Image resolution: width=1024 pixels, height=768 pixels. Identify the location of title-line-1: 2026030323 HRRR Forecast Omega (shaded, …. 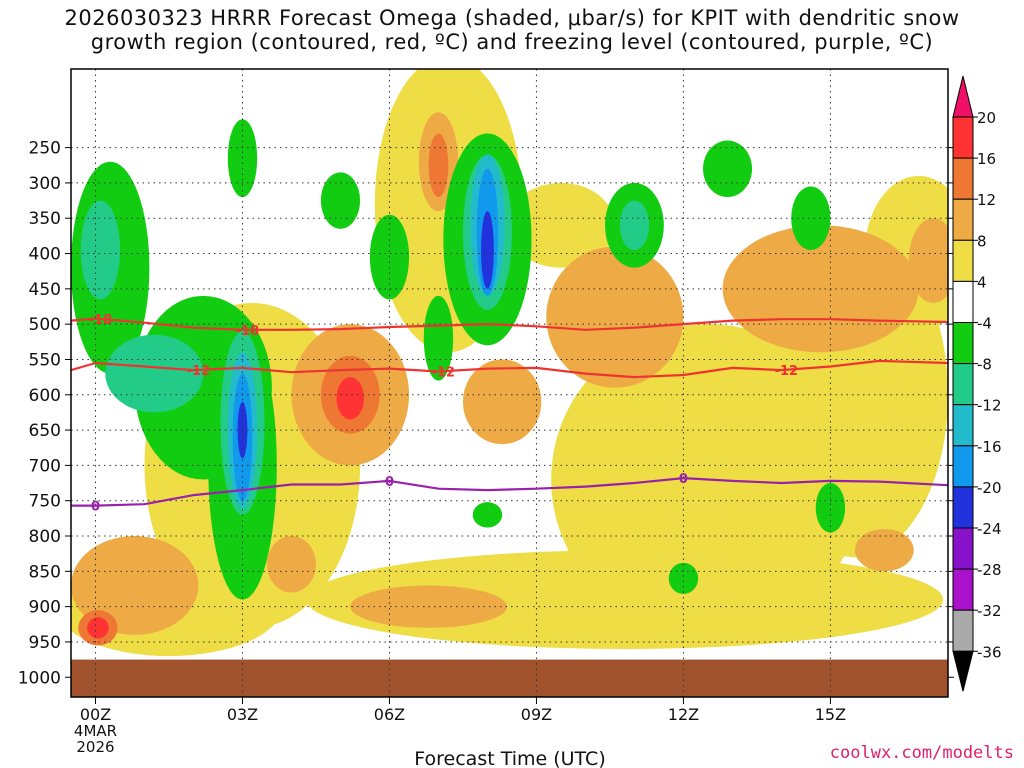
(512, 18).